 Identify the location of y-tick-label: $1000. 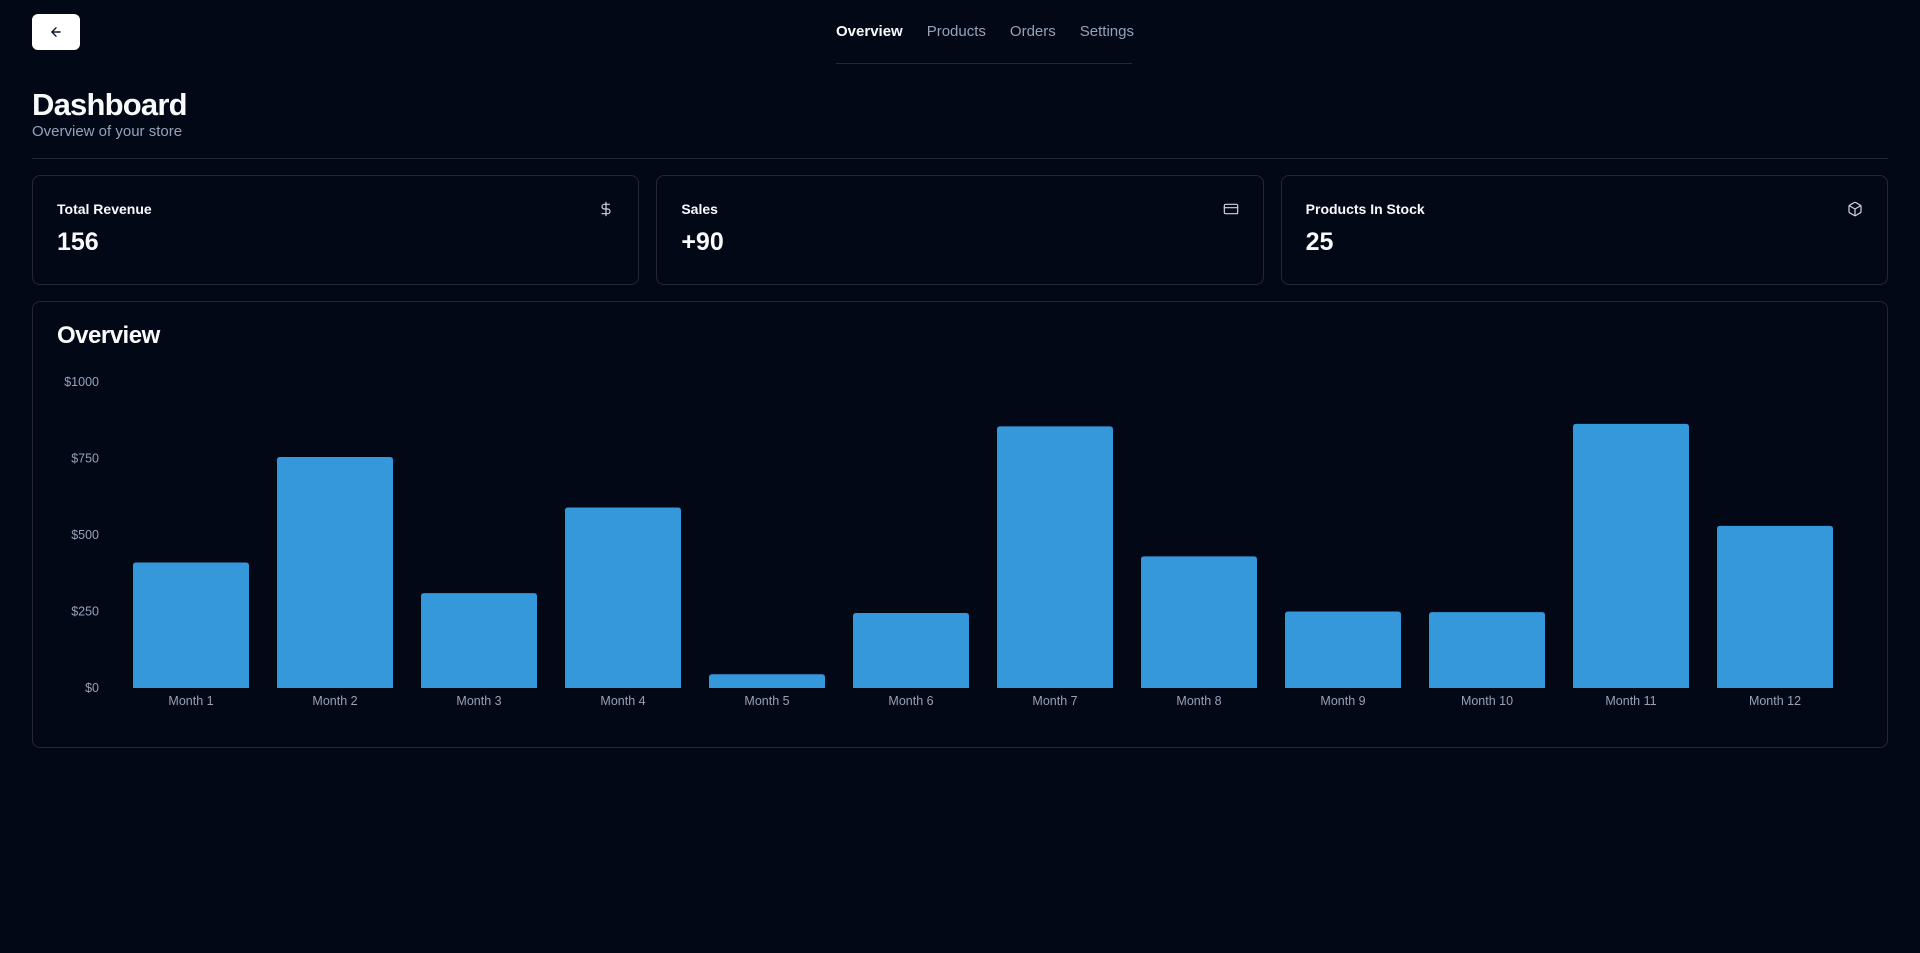
(81, 382).